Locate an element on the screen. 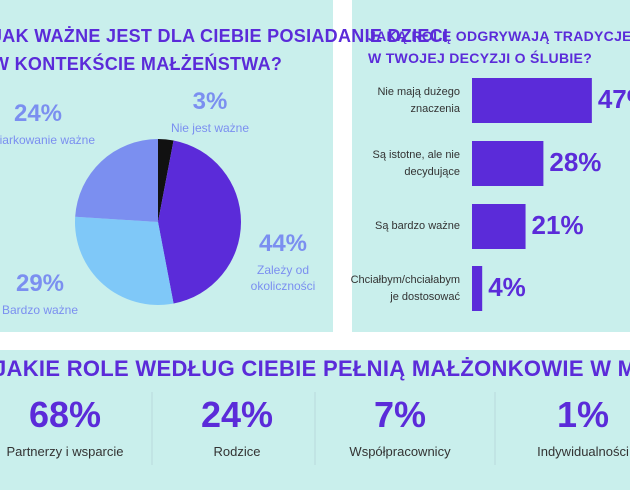 This screenshot has height=500, width=630. stat-label: Rodzice is located at coordinates (237, 451).